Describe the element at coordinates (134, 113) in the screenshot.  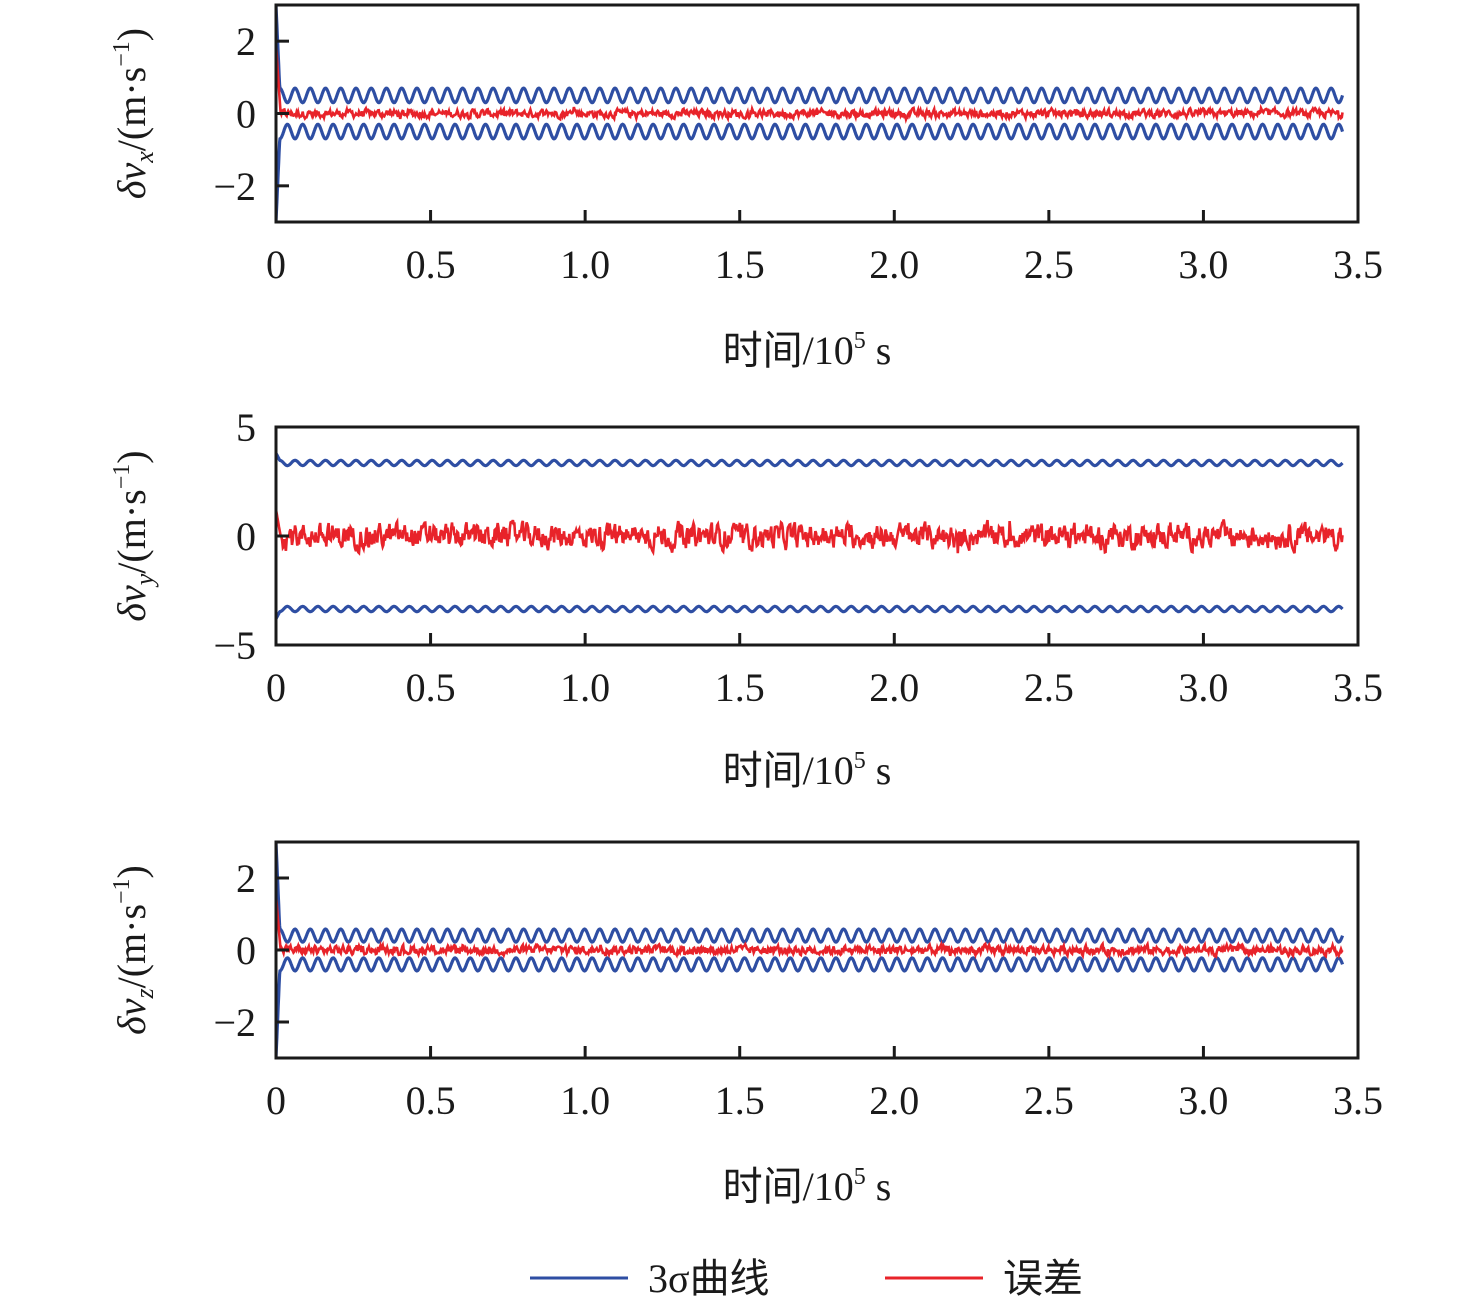
I see `y-axis-label: δvx/(m·s−1)` at that location.